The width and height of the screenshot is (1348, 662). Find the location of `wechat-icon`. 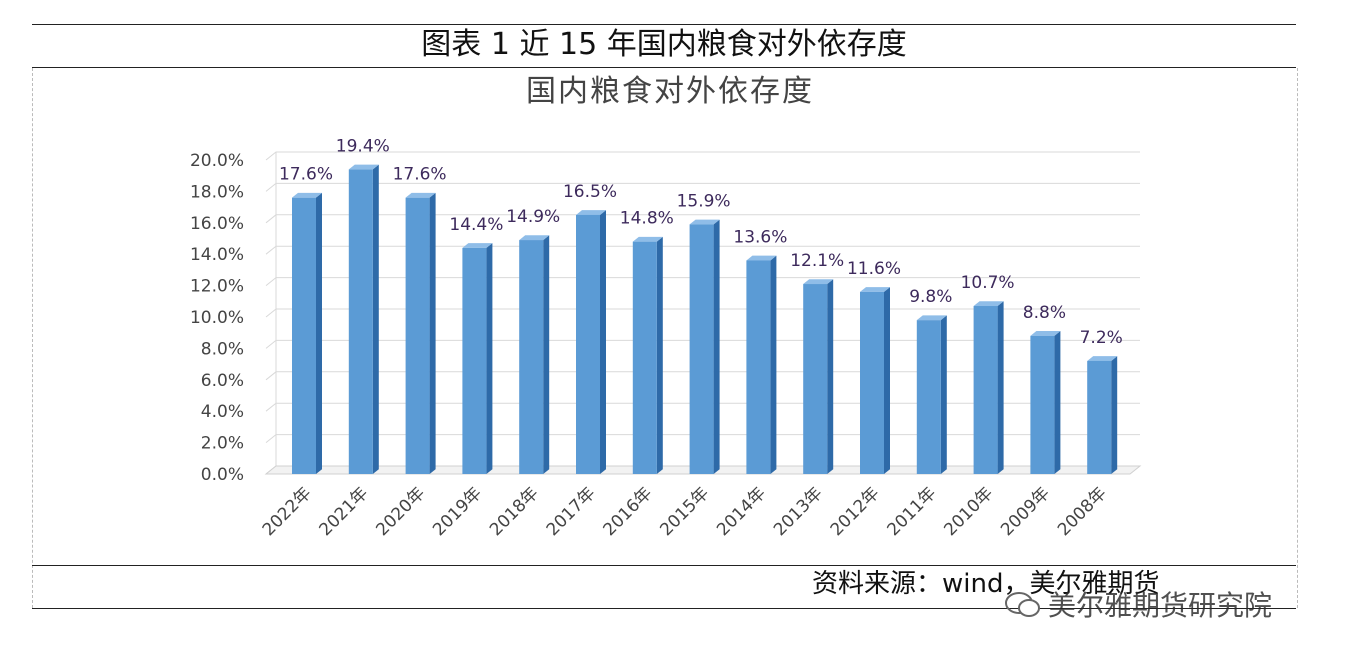

wechat-icon is located at coordinates (1022, 604).